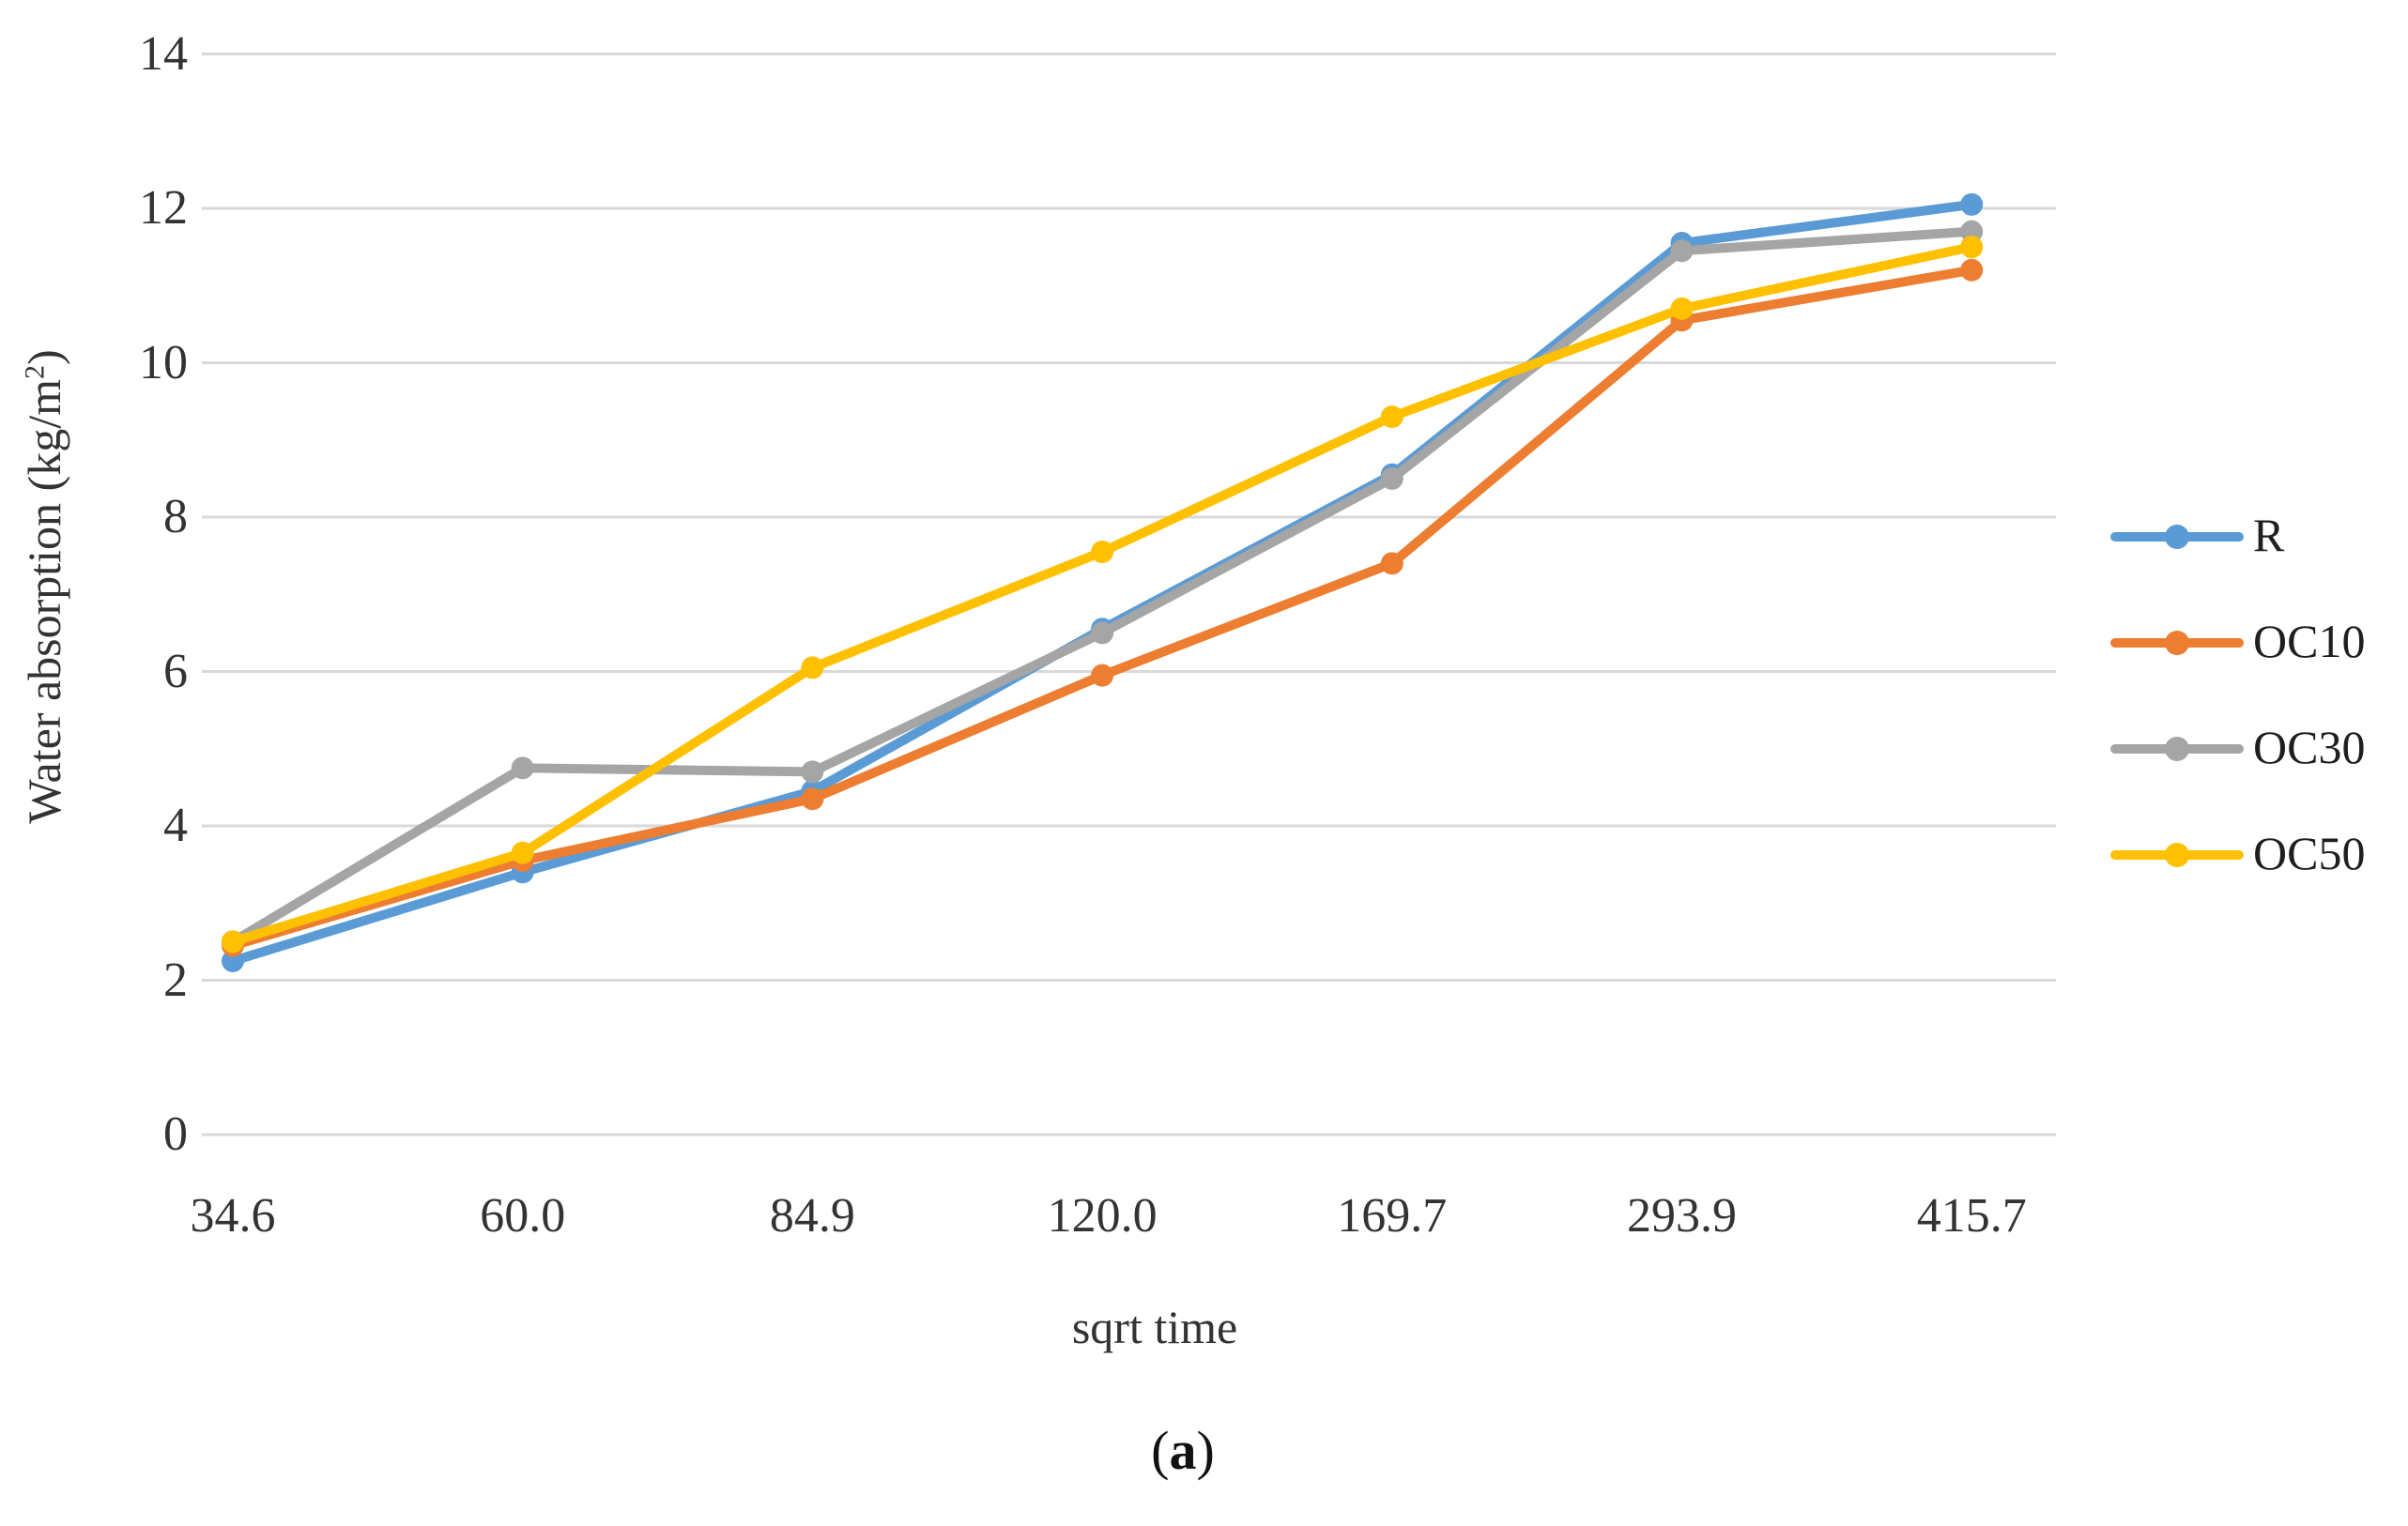  Describe the element at coordinates (44, 357) in the screenshot. I see `y-axis-title-close: )` at that location.